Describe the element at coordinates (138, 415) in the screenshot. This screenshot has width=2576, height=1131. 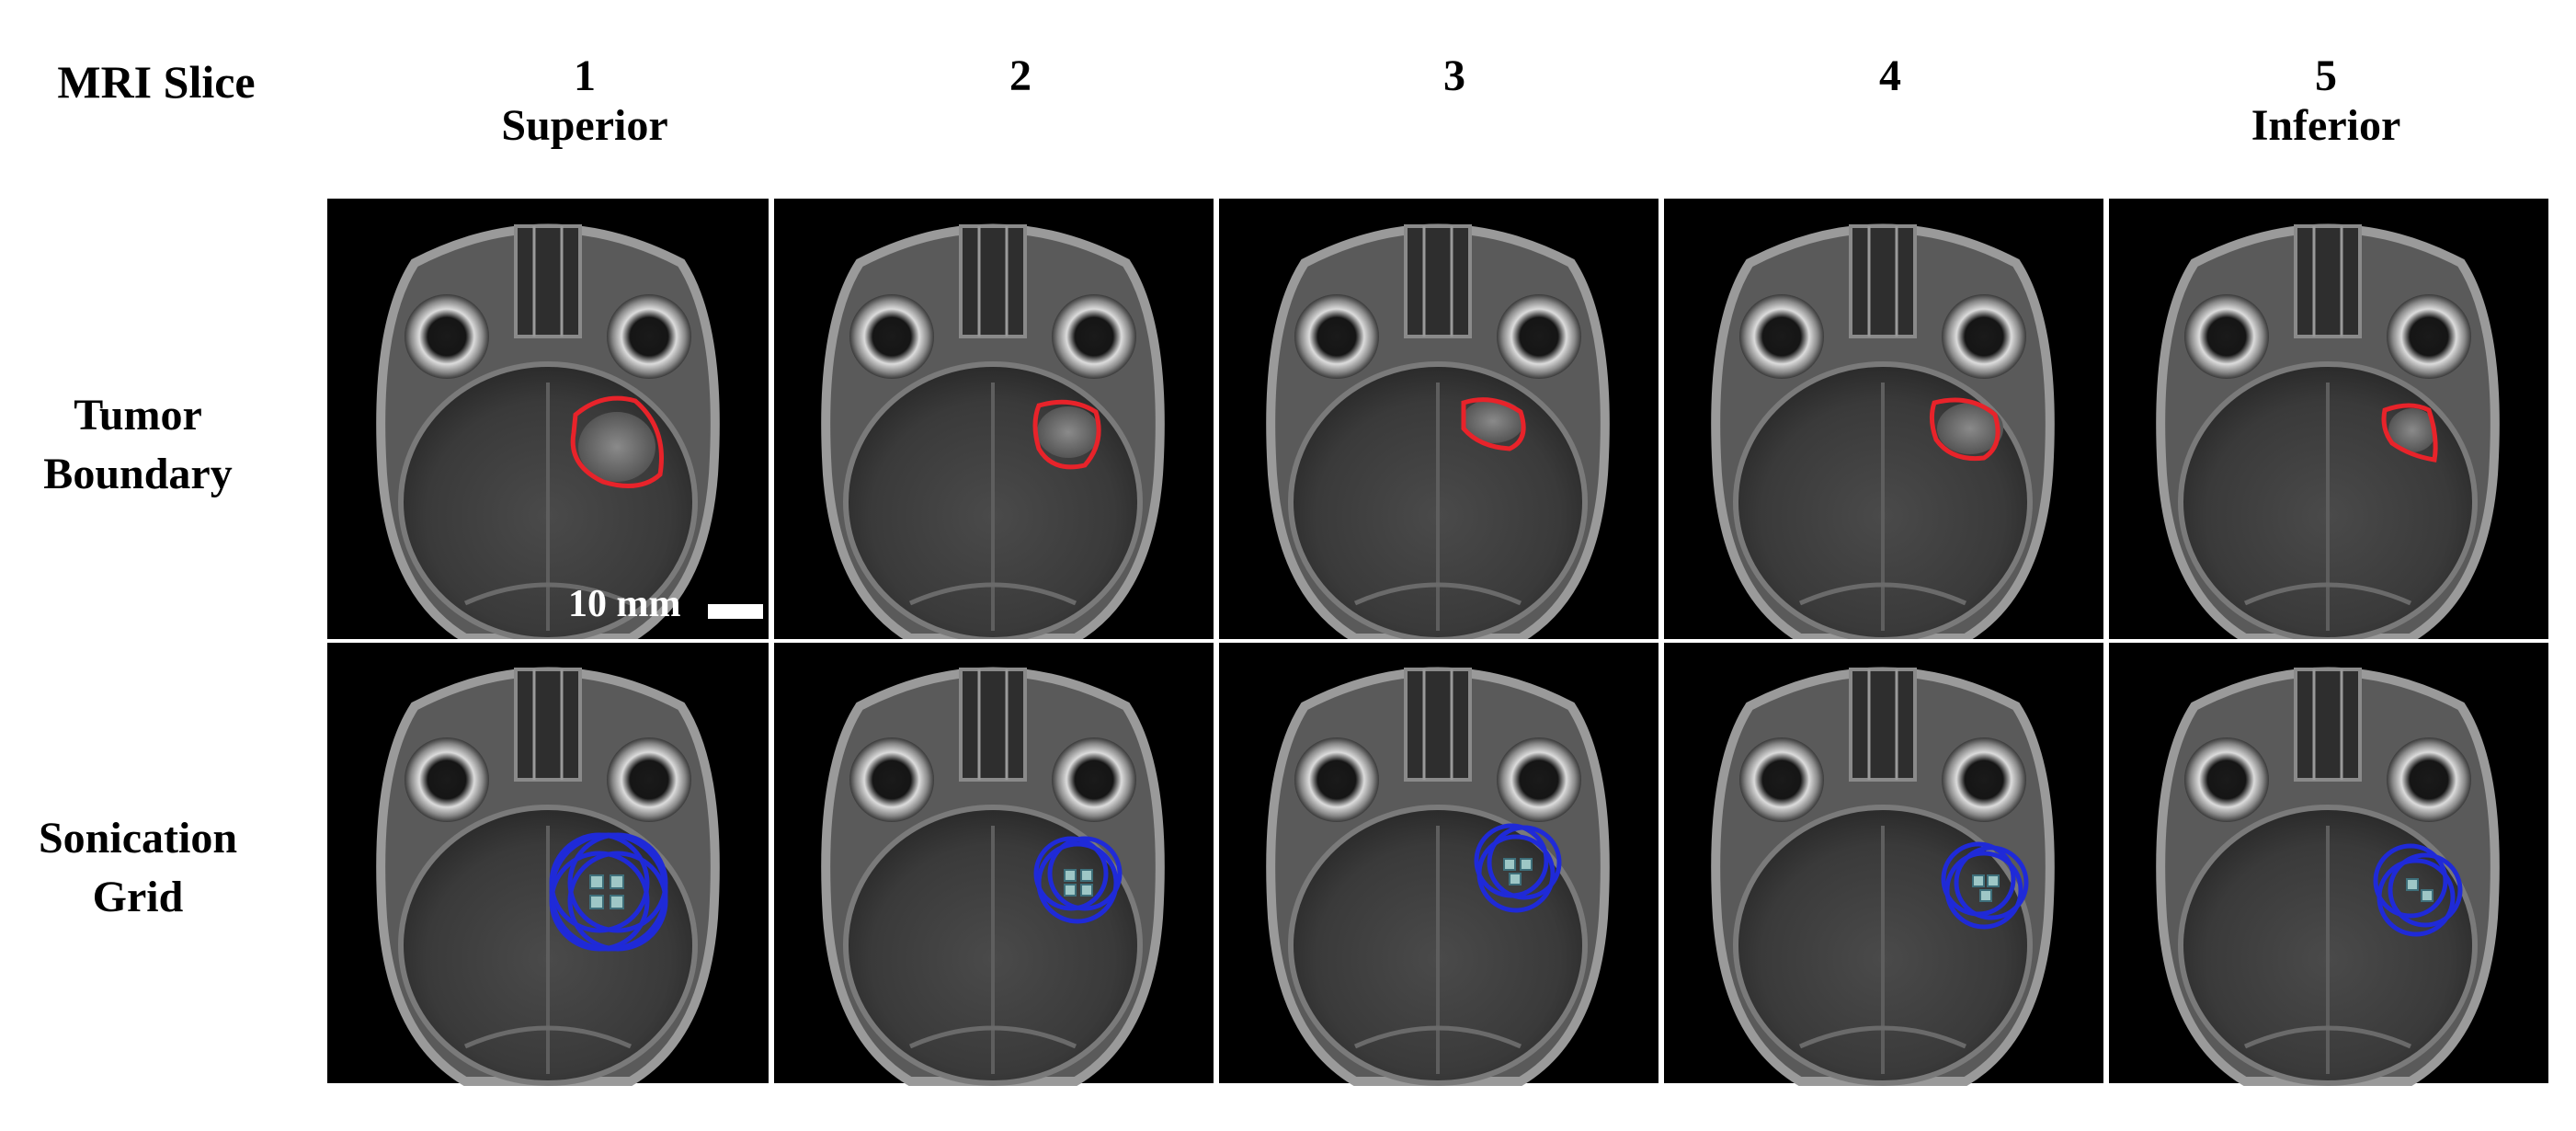
I see `row-label-line1: Tumor` at that location.